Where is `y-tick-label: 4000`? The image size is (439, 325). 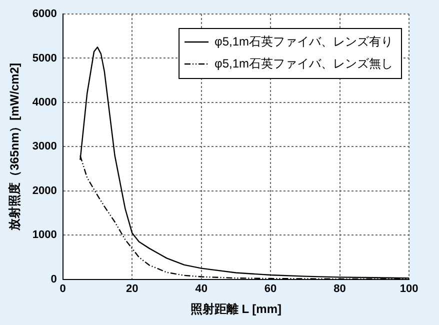 y-tick-label: 4000 is located at coordinates (44, 102).